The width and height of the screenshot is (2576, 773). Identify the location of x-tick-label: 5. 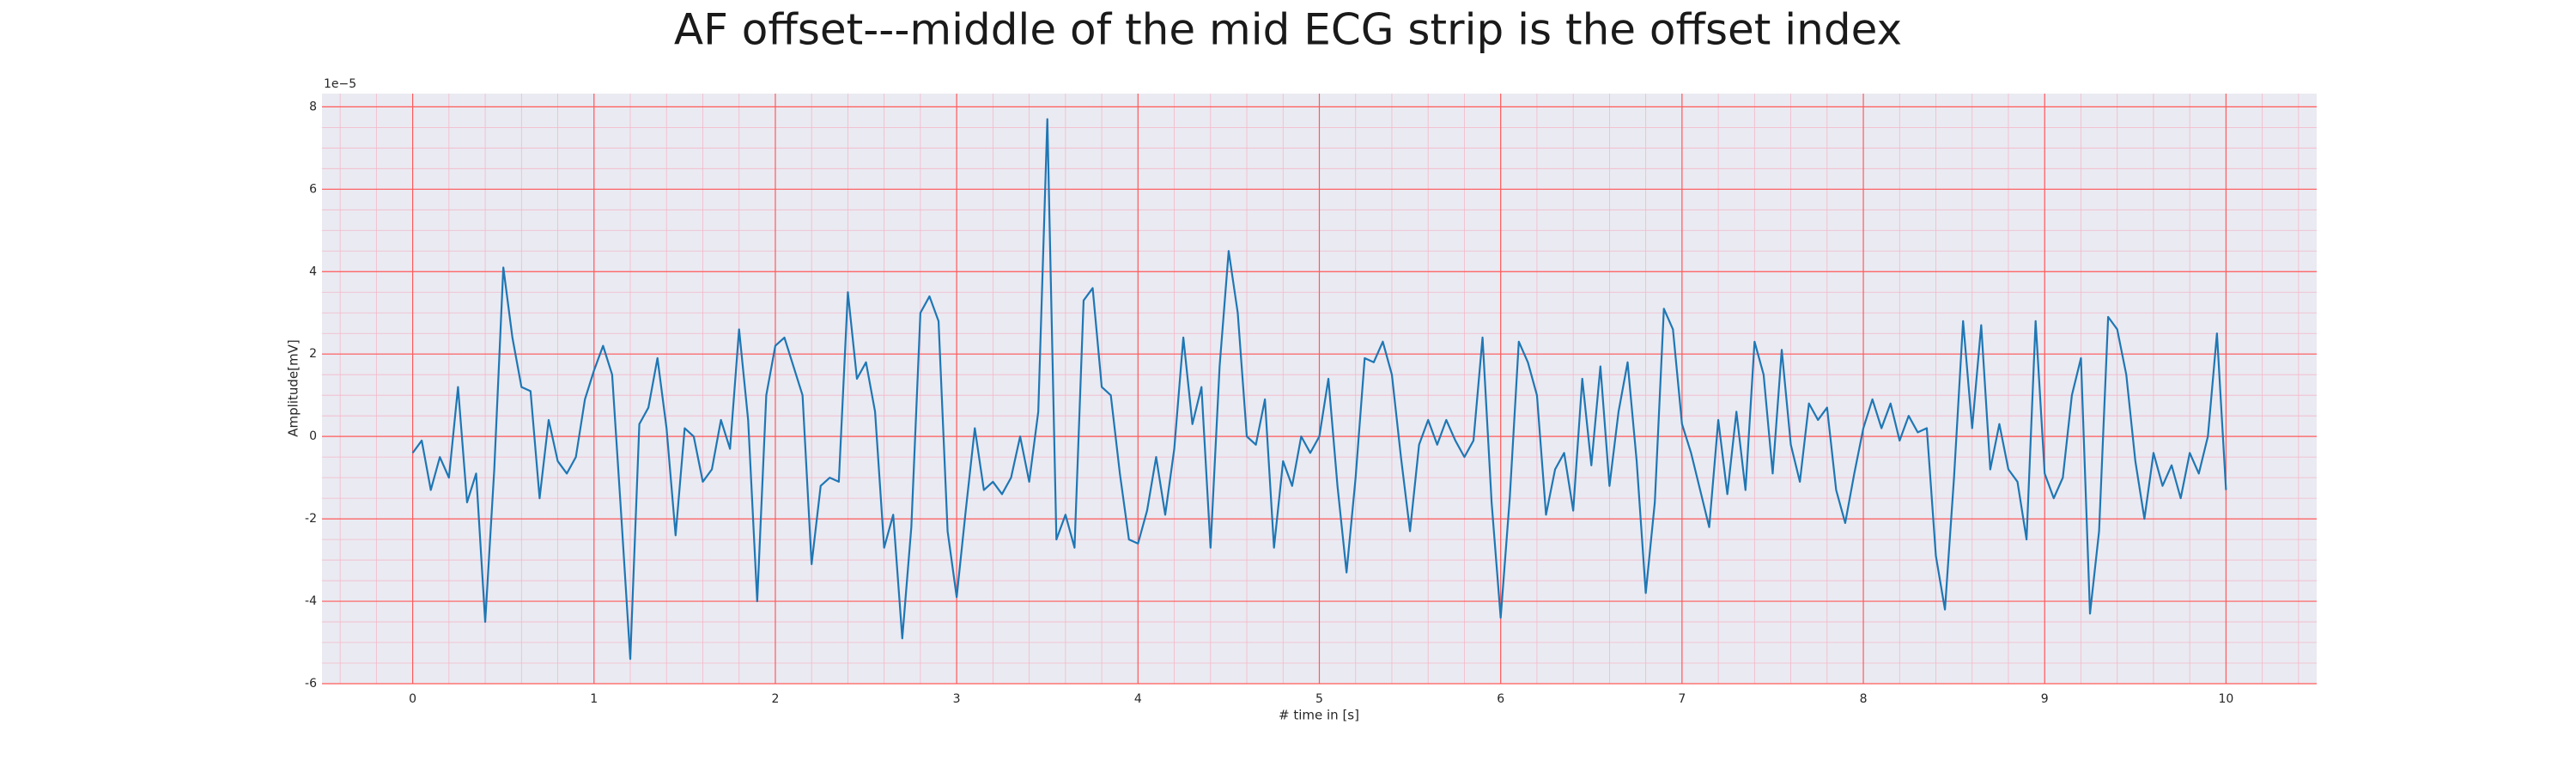
(1319, 699).